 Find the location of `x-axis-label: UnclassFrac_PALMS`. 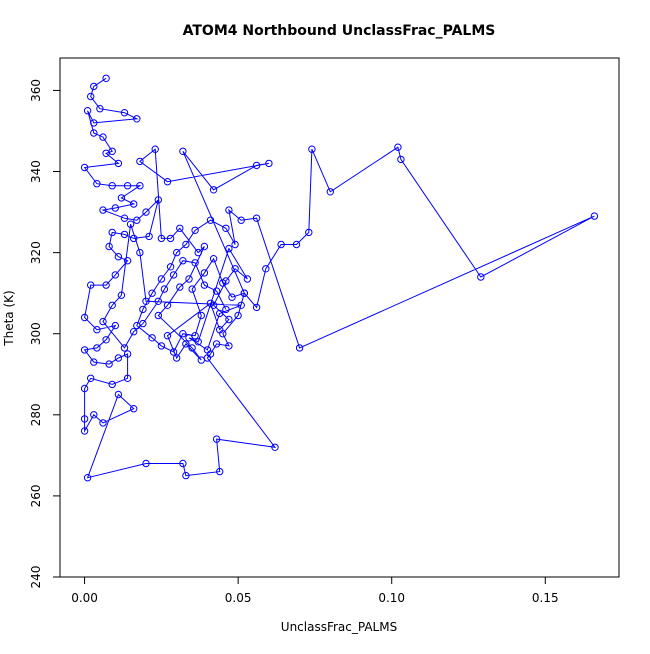

x-axis-label: UnclassFrac_PALMS is located at coordinates (339, 627).